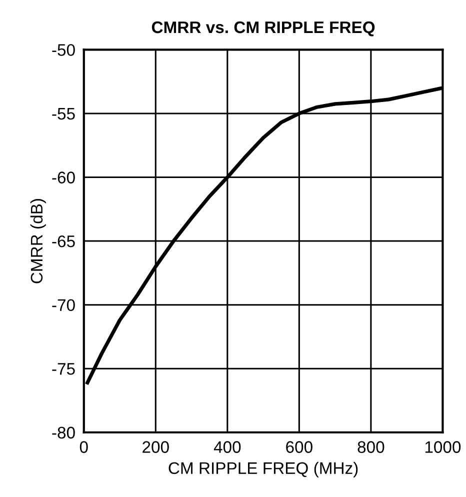 The image size is (466, 497). What do you see at coordinates (371, 447) in the screenshot?
I see `x-tick-label: 800` at bounding box center [371, 447].